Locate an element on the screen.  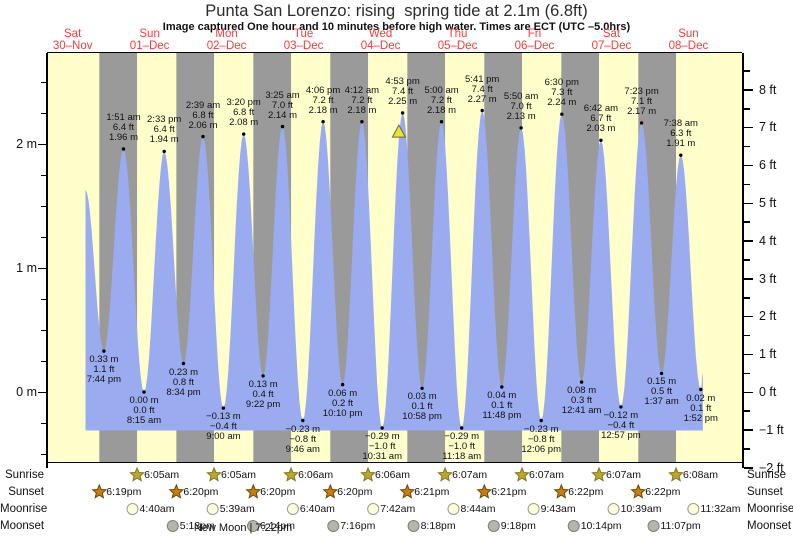
moonrise-time: 9:43am is located at coordinates (558, 509).